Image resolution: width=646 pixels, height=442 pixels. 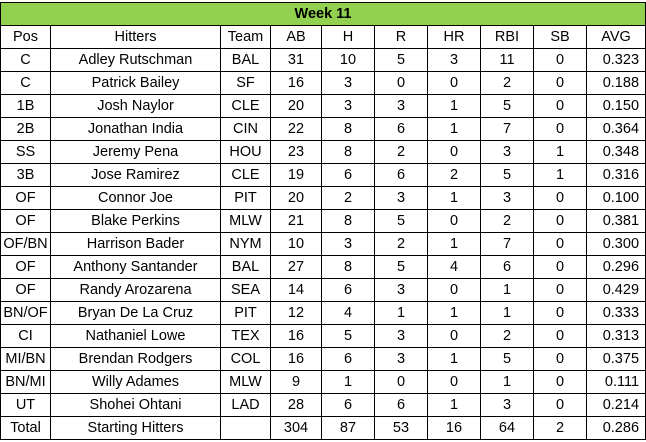 What do you see at coordinates (454, 267) in the screenshot?
I see `hr-cell: 4` at bounding box center [454, 267].